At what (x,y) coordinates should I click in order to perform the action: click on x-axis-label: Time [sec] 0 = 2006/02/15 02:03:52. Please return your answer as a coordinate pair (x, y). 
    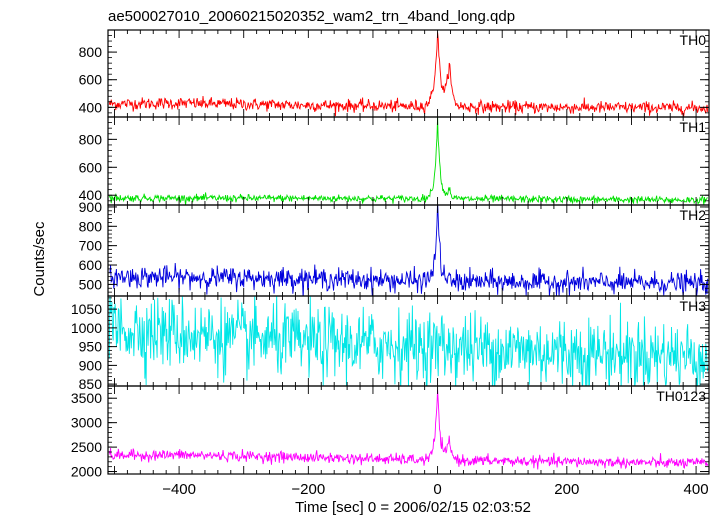
    Looking at the image, I should click on (413, 507).